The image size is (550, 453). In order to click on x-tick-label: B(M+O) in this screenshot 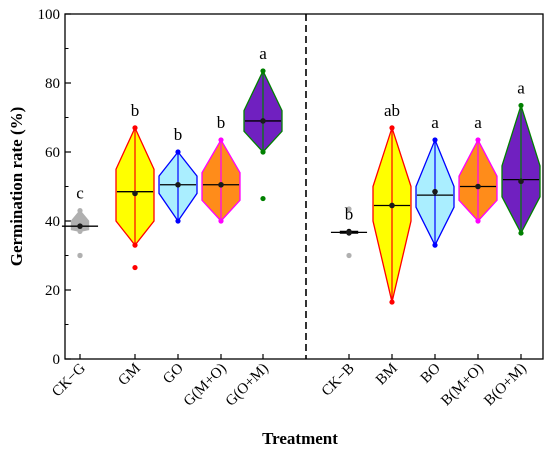, I will do `click(462, 385)`.